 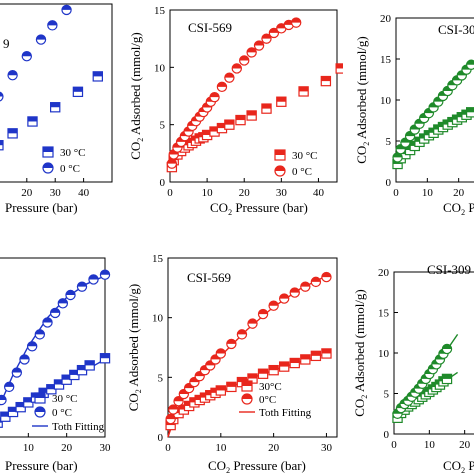 I want to click on legend-label: 30 °C, so click(x=73, y=153).